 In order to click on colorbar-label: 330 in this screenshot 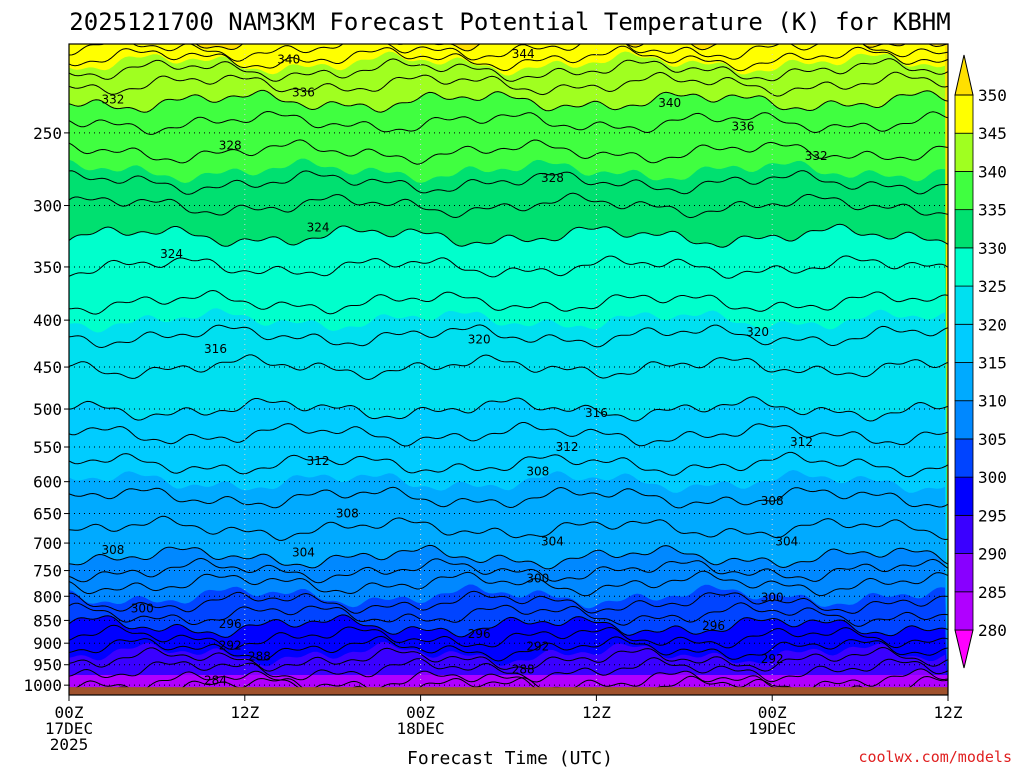, I will do `click(992, 248)`.